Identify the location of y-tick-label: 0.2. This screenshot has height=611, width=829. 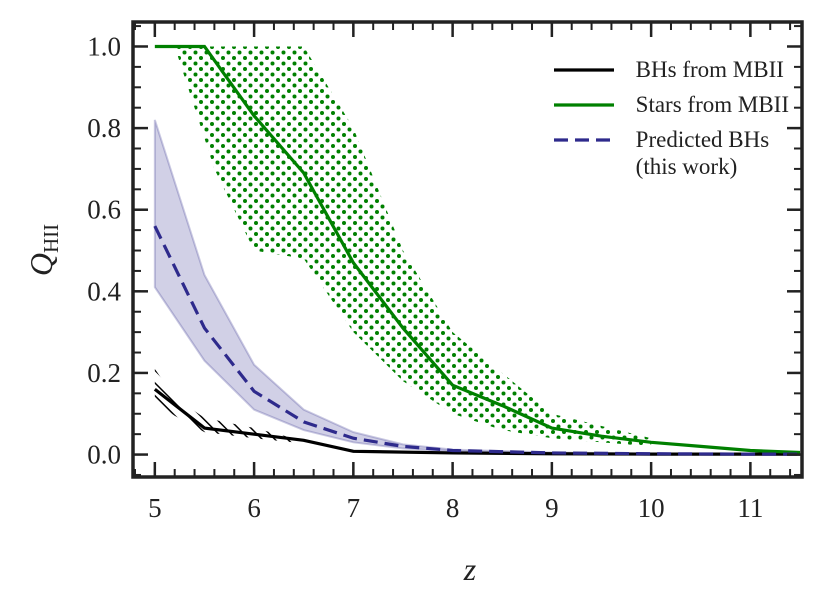
(104, 373).